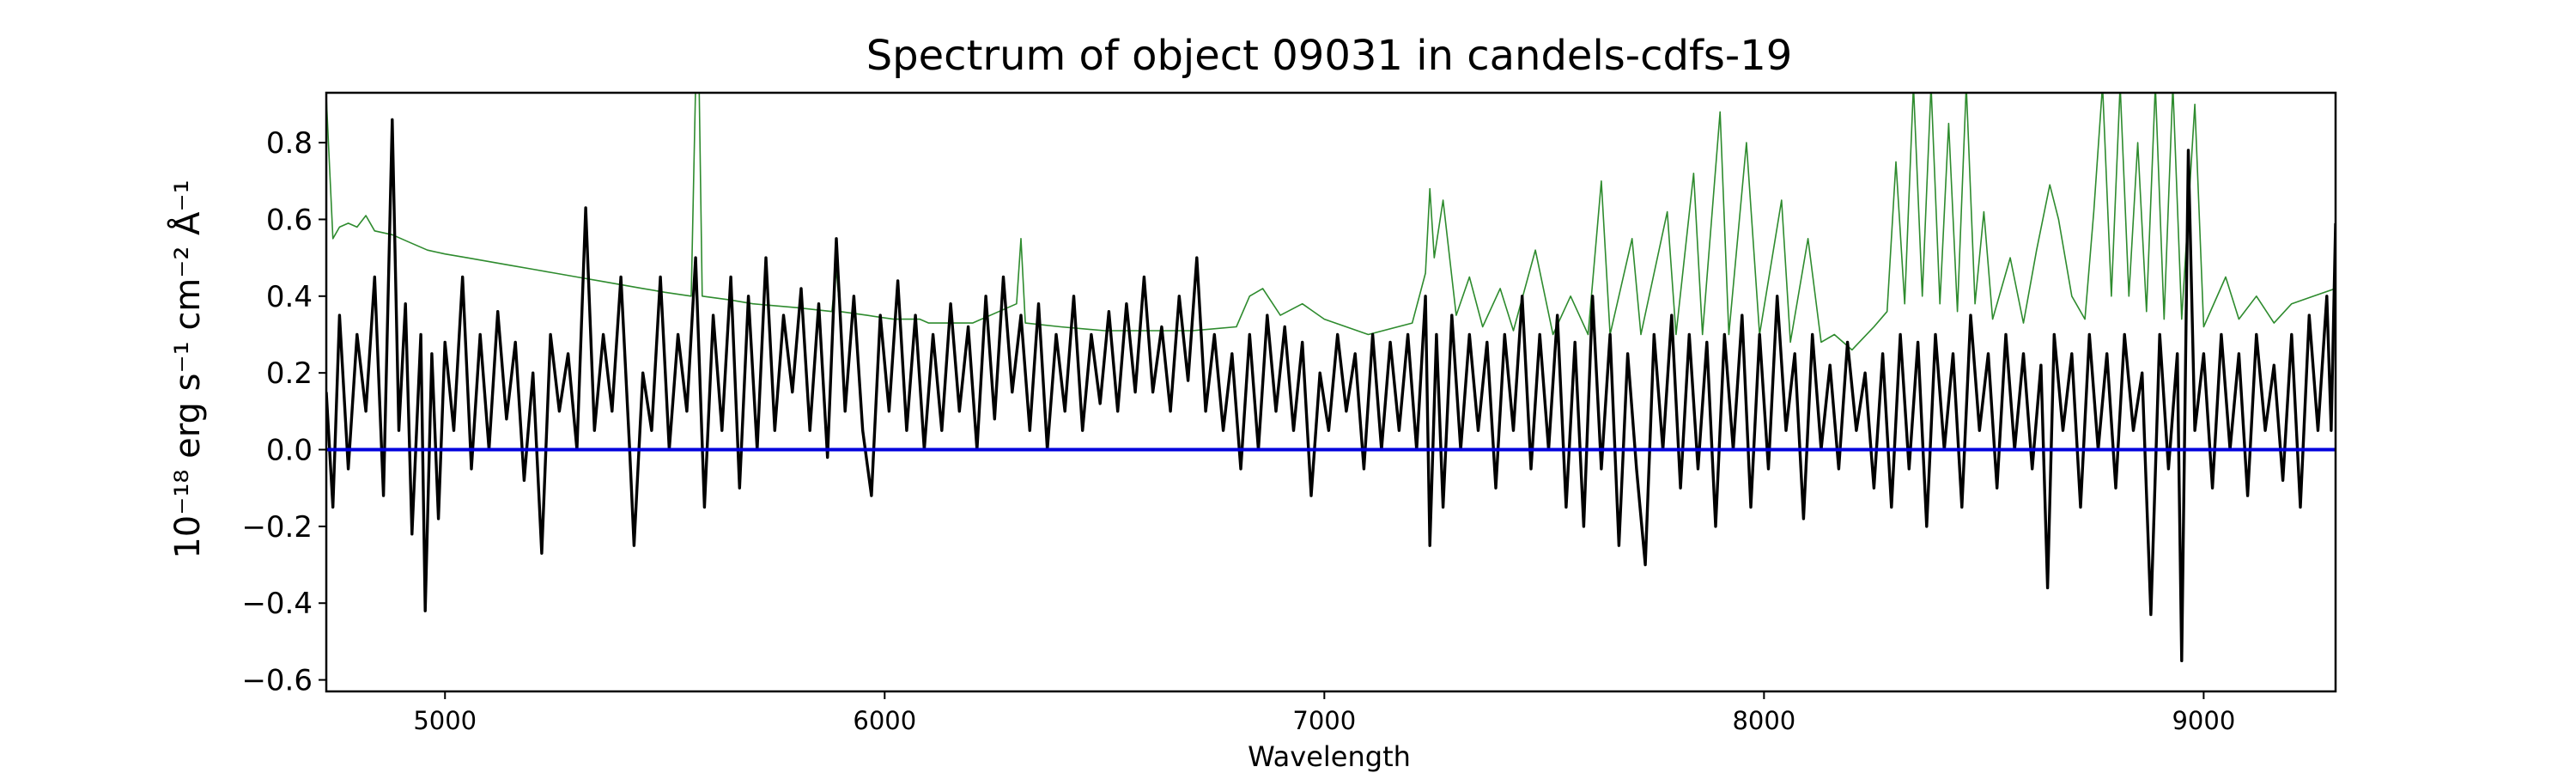 The width and height of the screenshot is (2576, 773). What do you see at coordinates (277, 604) in the screenshot?
I see `y-tick-label: −0.4` at bounding box center [277, 604].